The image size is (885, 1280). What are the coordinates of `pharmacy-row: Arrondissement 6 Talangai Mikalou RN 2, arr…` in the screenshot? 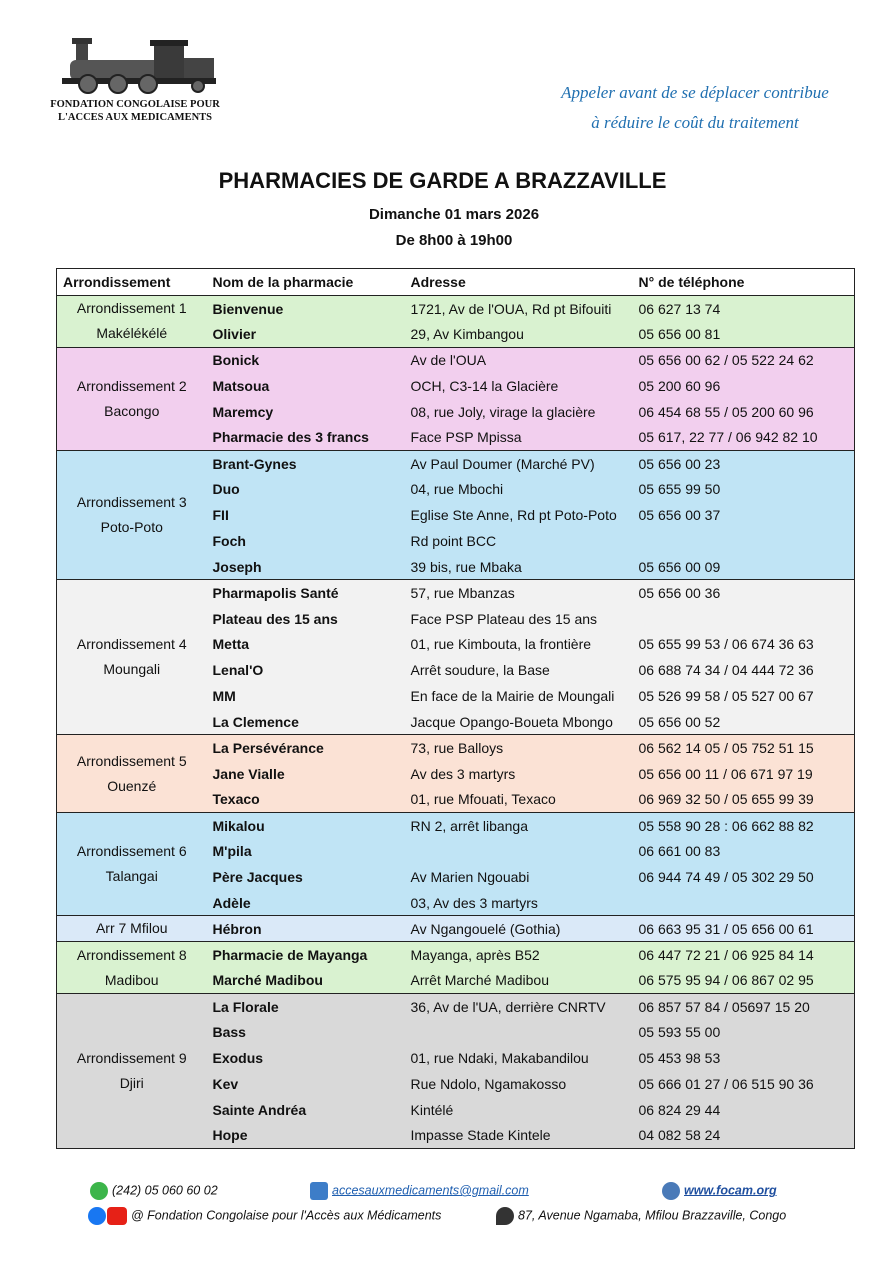 It's located at (456, 848).